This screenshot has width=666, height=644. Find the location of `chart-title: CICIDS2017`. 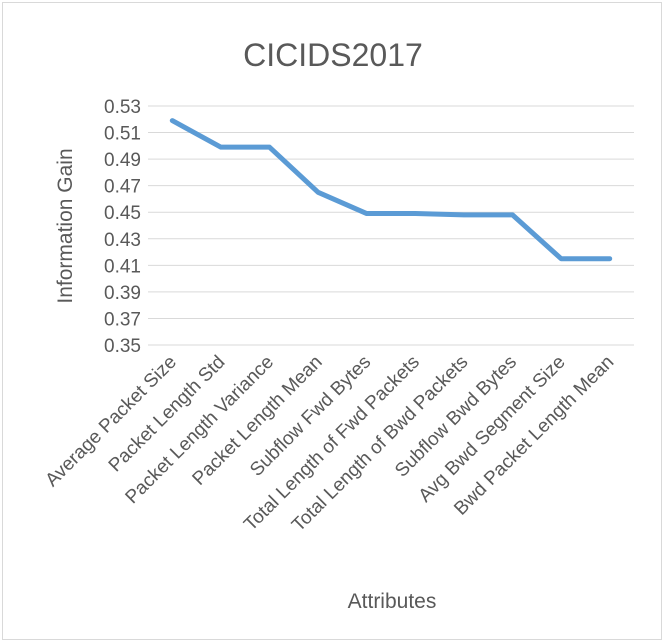

chart-title: CICIDS2017 is located at coordinates (333, 55).